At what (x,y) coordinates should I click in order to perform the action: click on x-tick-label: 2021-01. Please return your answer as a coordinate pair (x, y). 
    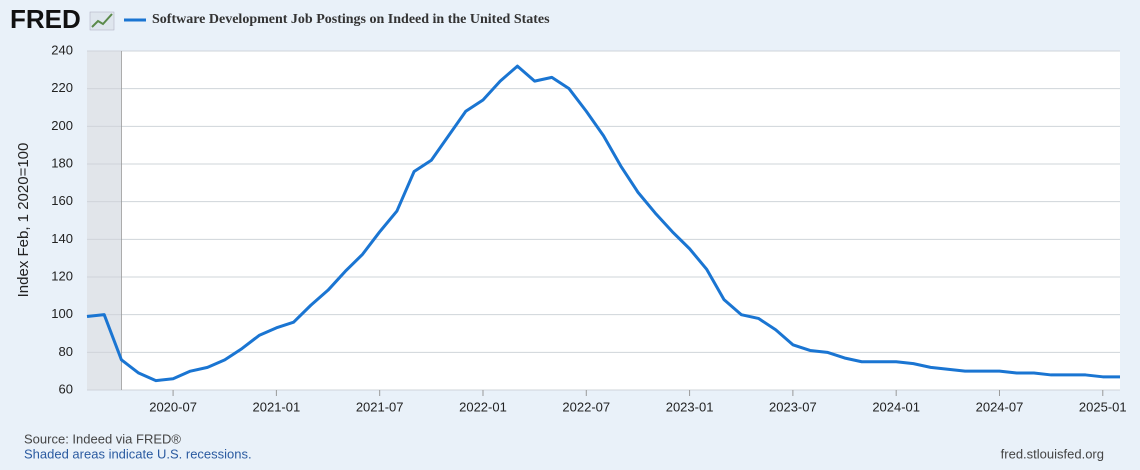
    Looking at the image, I should click on (277, 406).